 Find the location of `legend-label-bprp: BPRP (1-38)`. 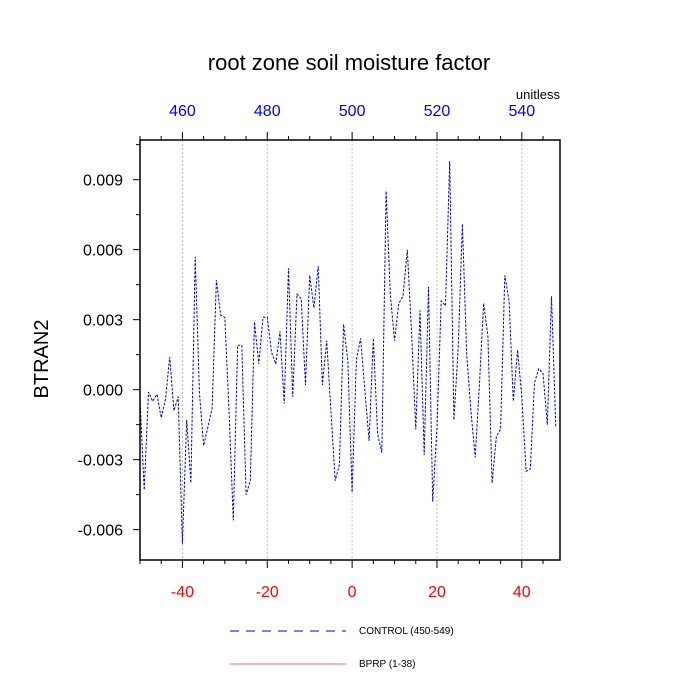

legend-label-bprp: BPRP (1-38) is located at coordinates (387, 664).